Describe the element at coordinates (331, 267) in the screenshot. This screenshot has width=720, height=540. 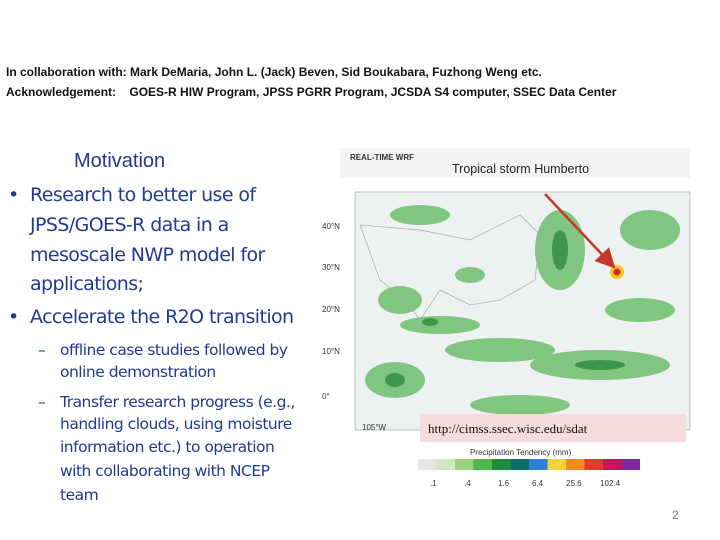
I see `latitude-label: 30°N` at that location.